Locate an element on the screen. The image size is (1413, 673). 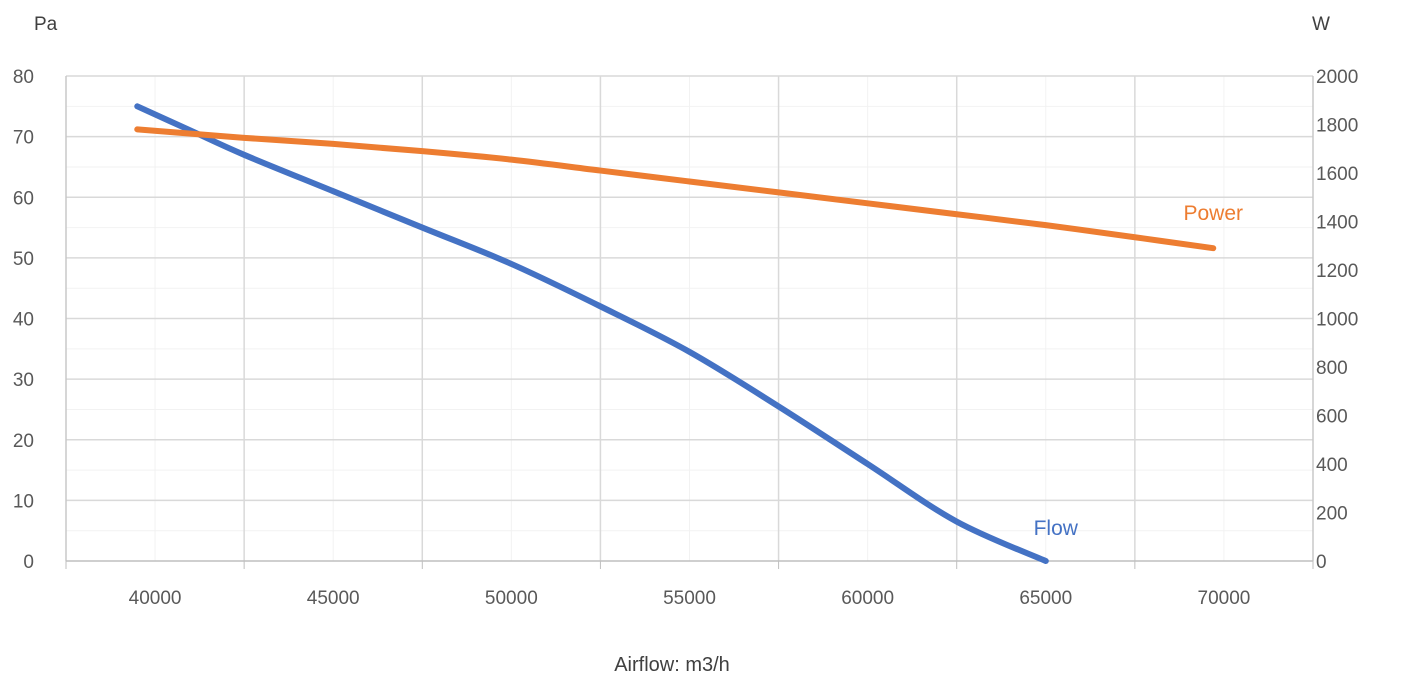
y-right-tick-label: 600 is located at coordinates (1332, 417).